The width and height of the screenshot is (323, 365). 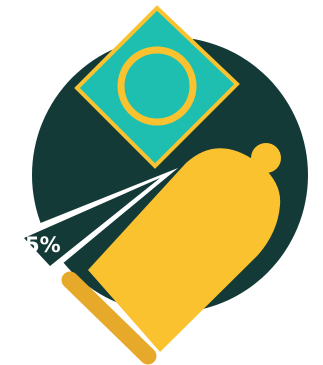 What do you see at coordinates (92, 222) in the screenshot?
I see `callout-wedge-inner` at bounding box center [92, 222].